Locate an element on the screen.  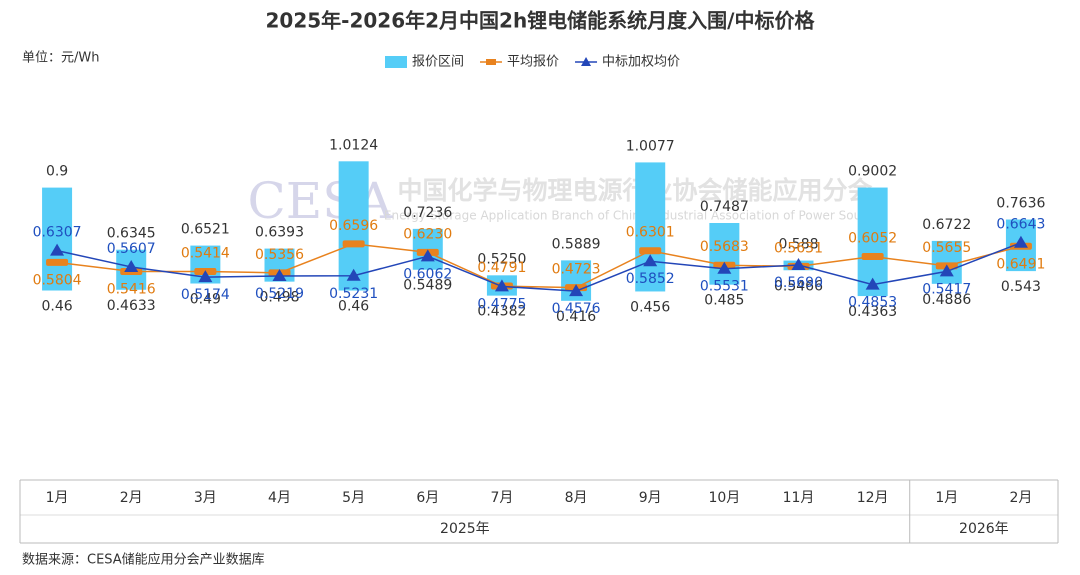
high-label: 0.7236 is located at coordinates (427, 213).